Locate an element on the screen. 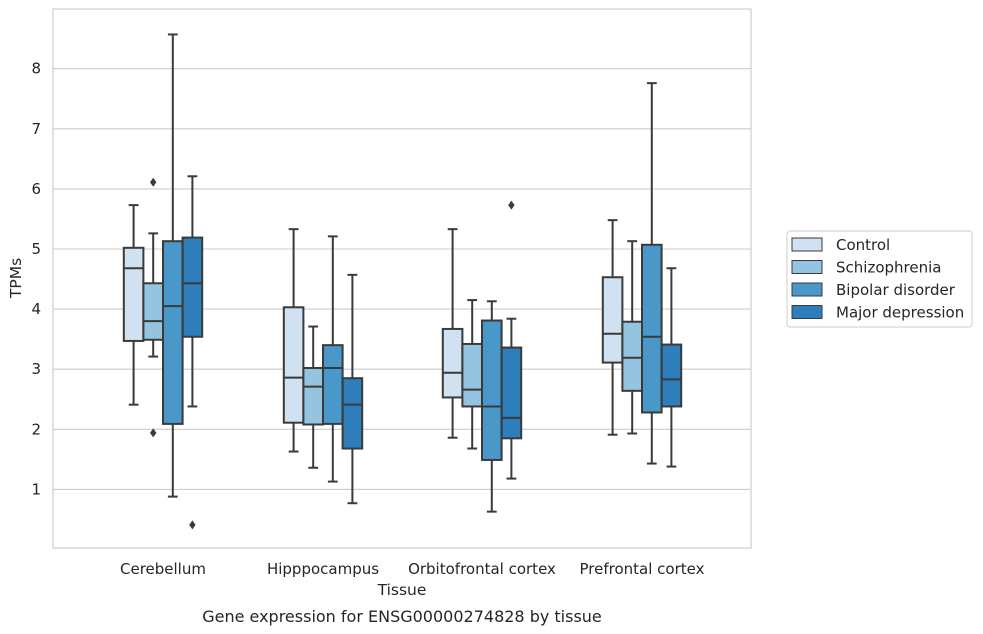  legend-frame is located at coordinates (879, 279).